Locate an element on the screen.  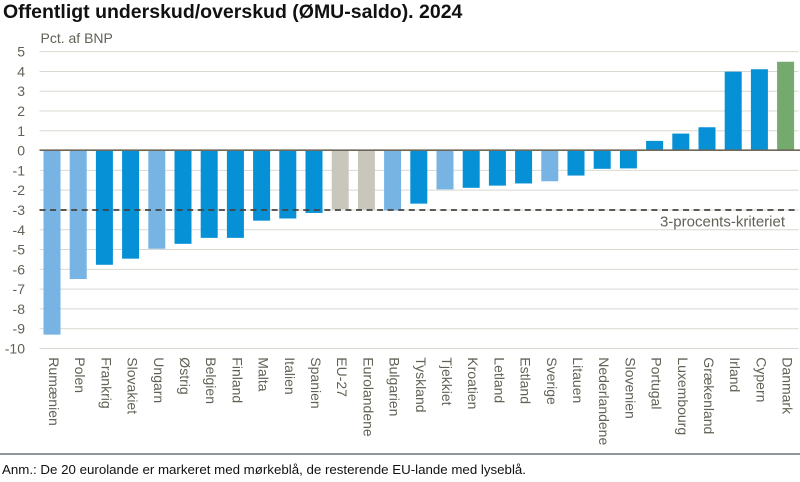
svg-text: Malta is located at coordinates (264, 374).